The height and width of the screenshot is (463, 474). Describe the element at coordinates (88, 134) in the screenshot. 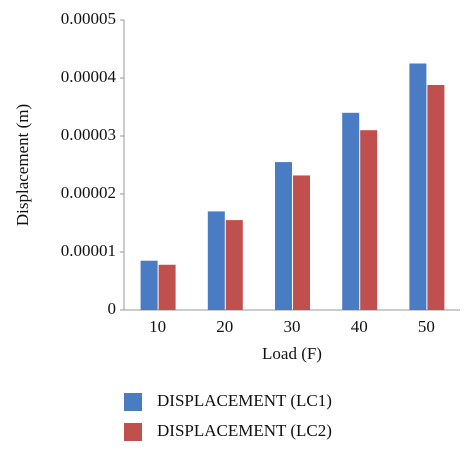

I see `y-tick-label: 0.00003` at that location.